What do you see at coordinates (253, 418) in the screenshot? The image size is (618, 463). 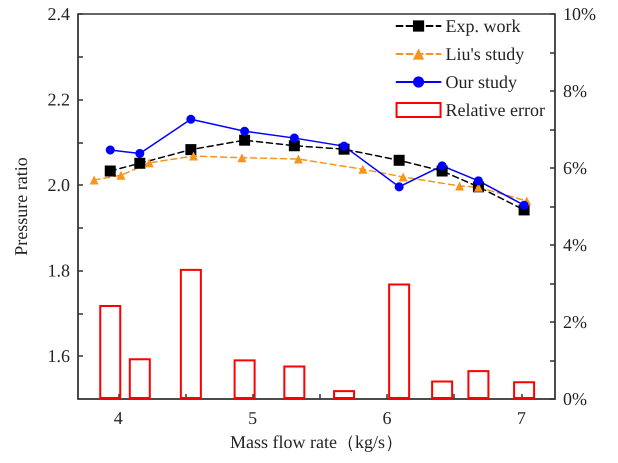 I see `x-tick-label: 5` at bounding box center [253, 418].